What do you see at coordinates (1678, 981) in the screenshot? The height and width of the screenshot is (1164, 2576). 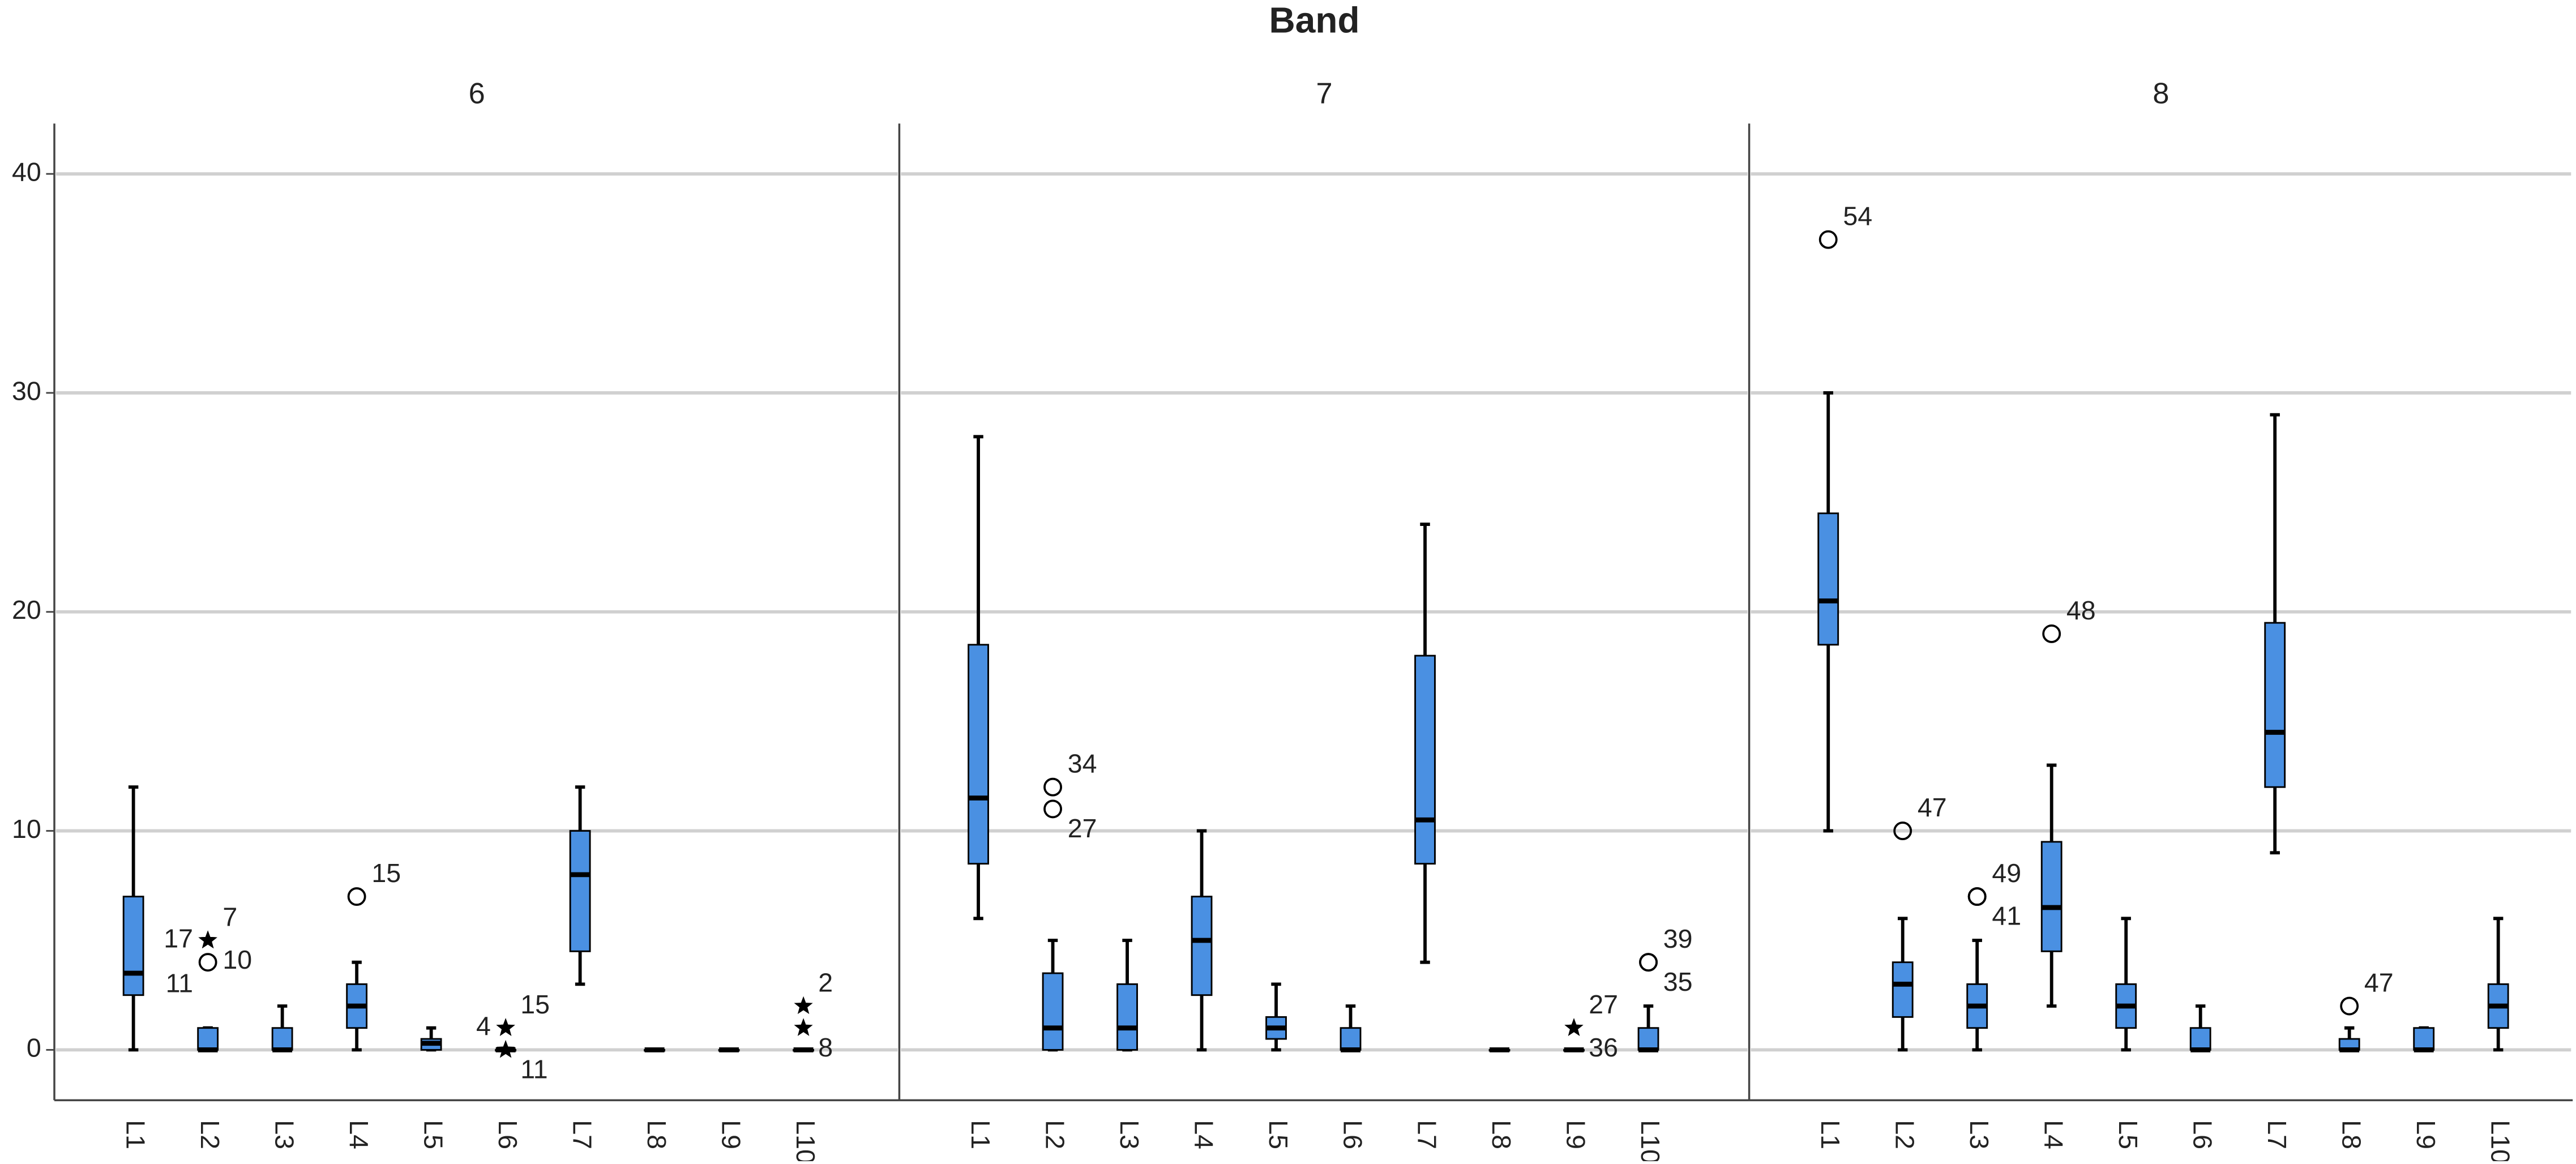 I see `outlier-label: 35` at bounding box center [1678, 981].